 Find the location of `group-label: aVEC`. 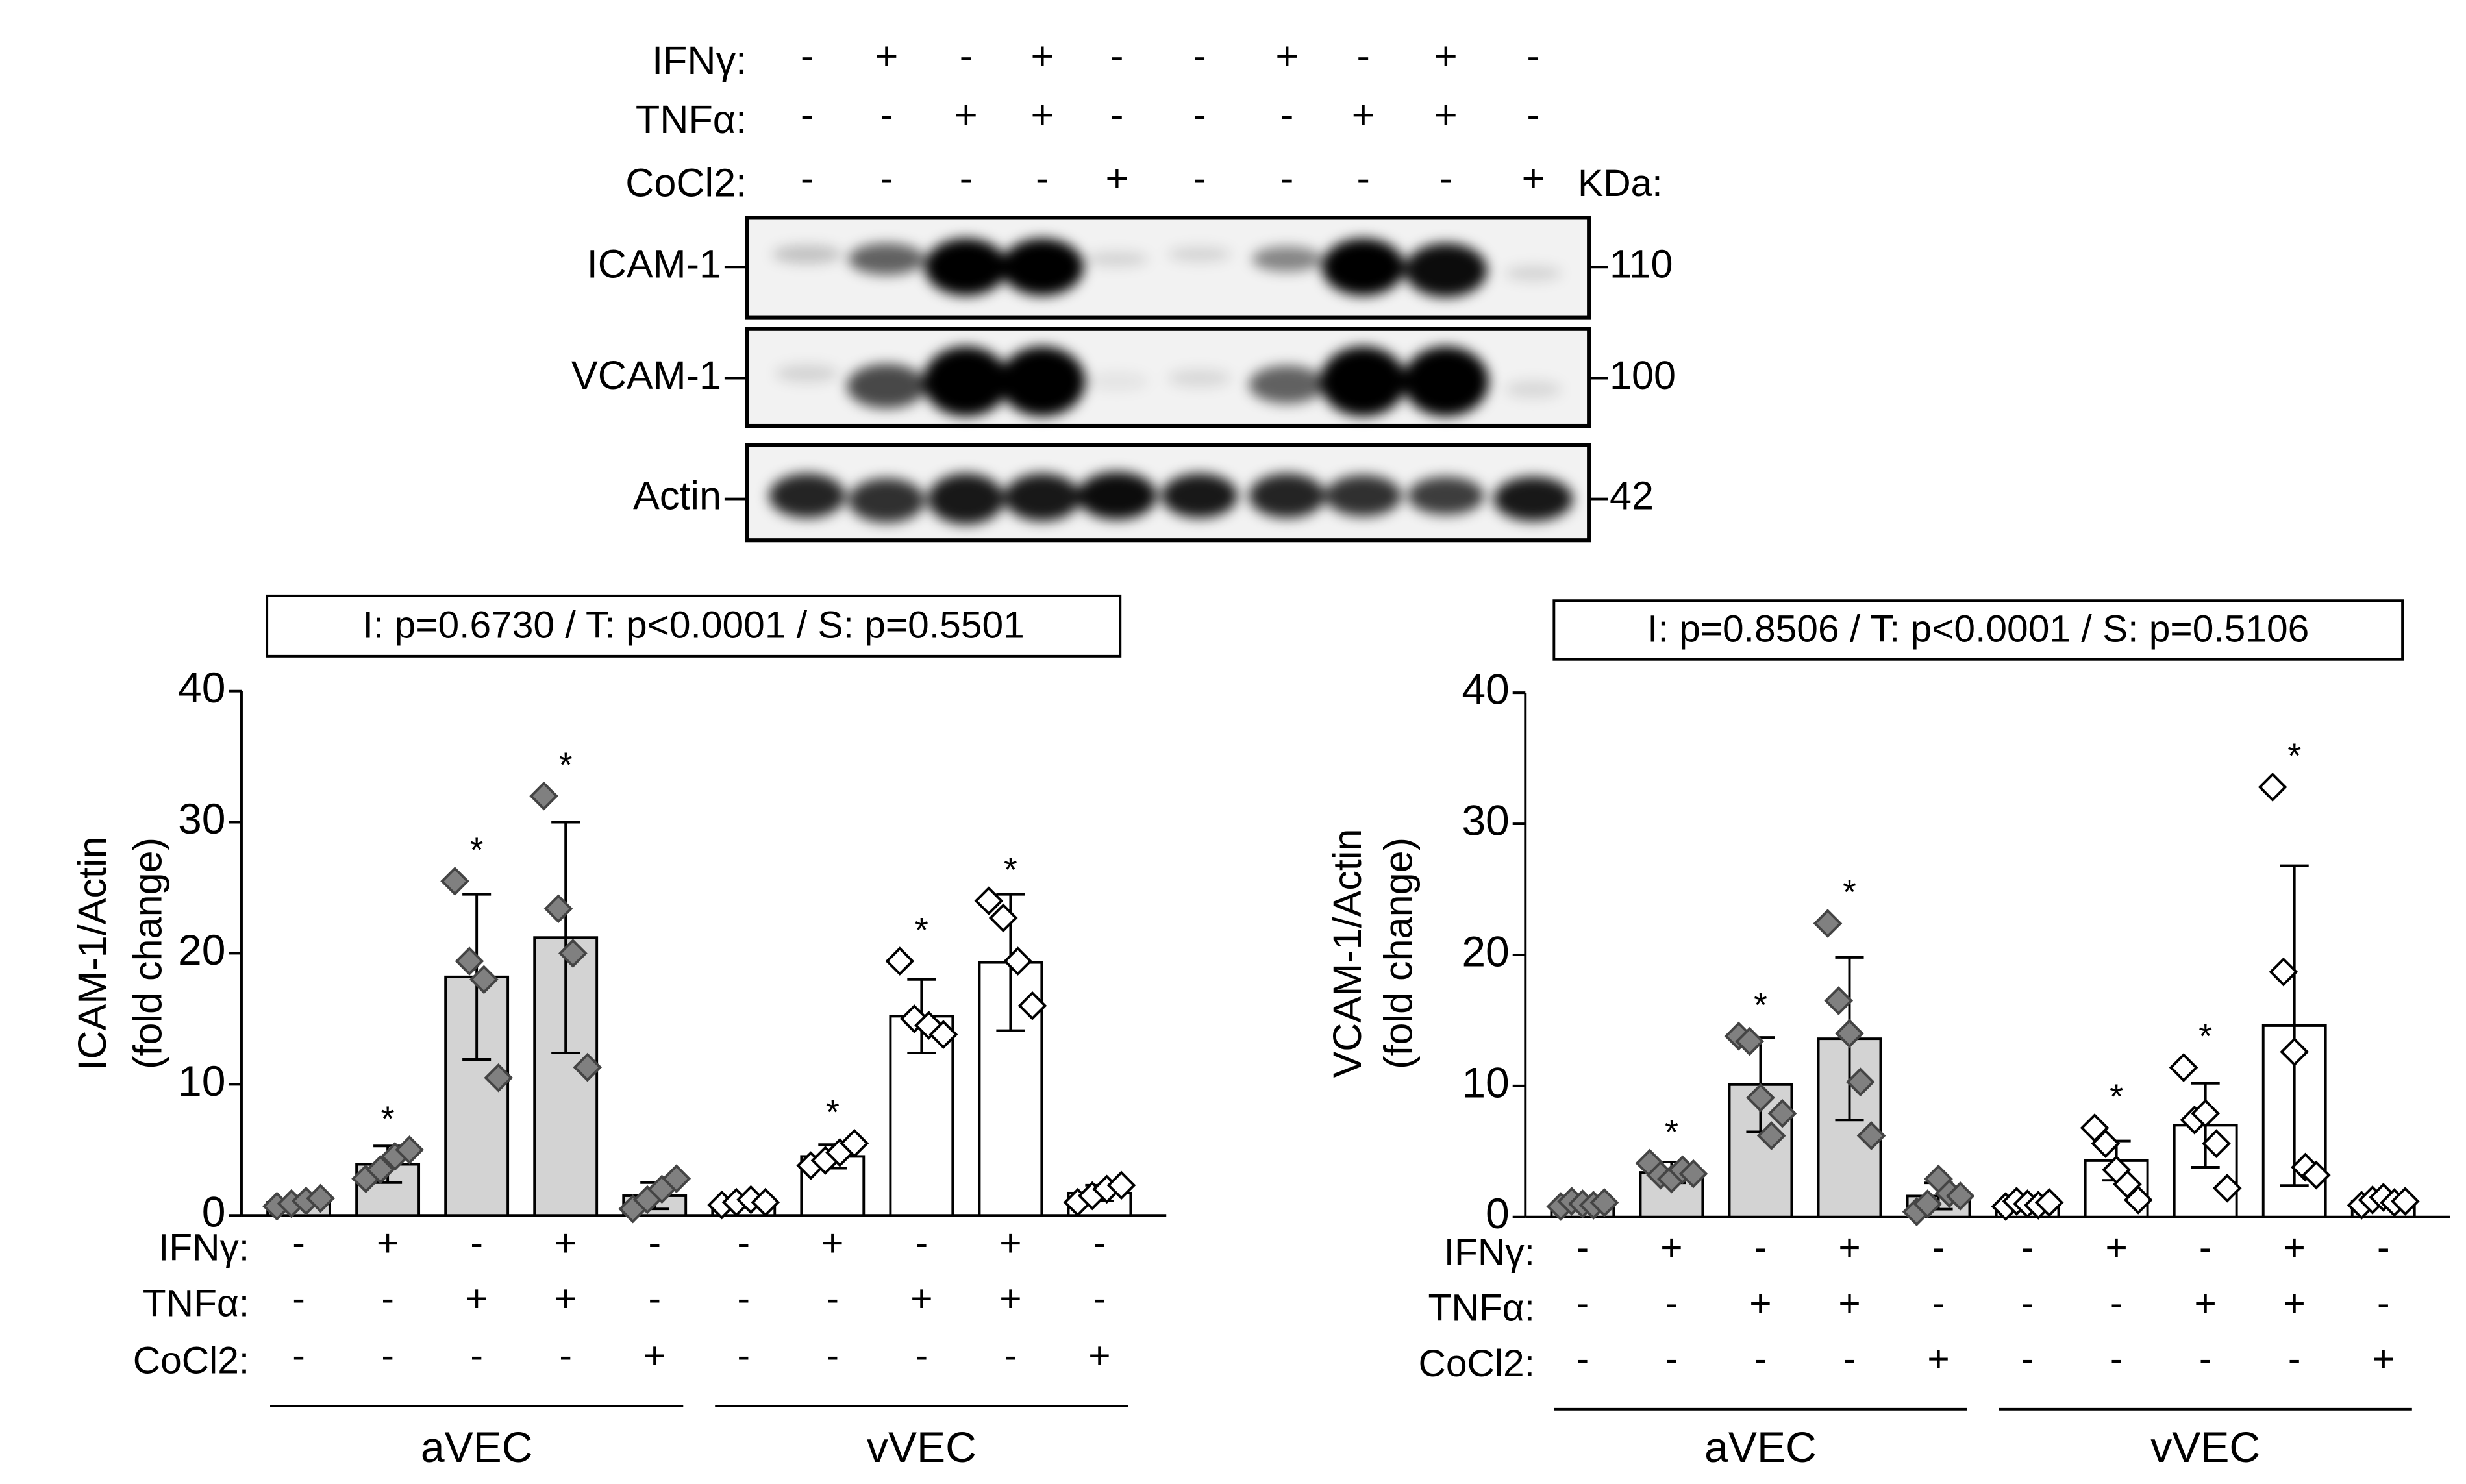

group-label: aVEC is located at coordinates (1760, 1448).